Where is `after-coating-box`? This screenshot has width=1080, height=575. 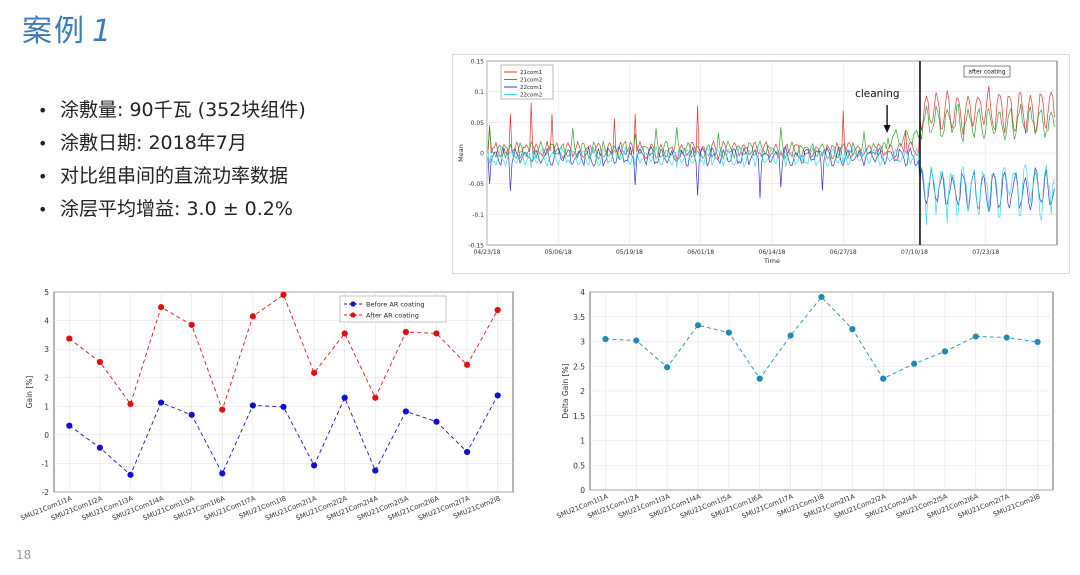
after-coating-box is located at coordinates (987, 71).